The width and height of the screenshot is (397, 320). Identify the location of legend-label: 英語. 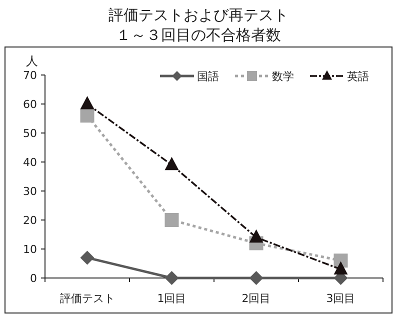
(358, 76).